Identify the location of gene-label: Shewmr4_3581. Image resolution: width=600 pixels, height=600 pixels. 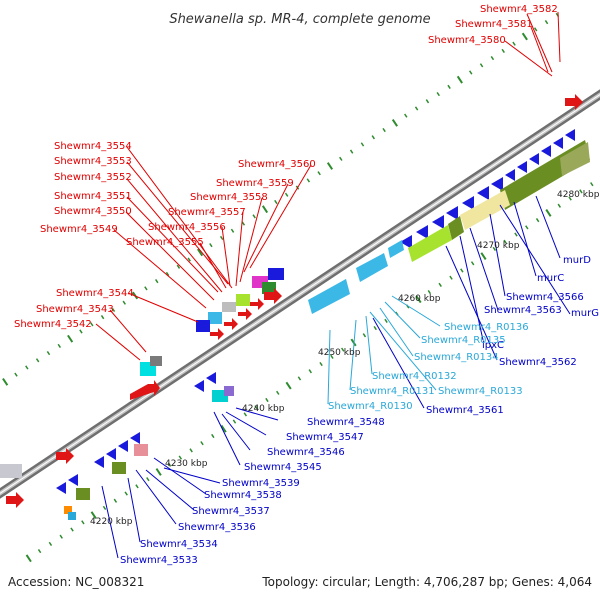
(494, 24).